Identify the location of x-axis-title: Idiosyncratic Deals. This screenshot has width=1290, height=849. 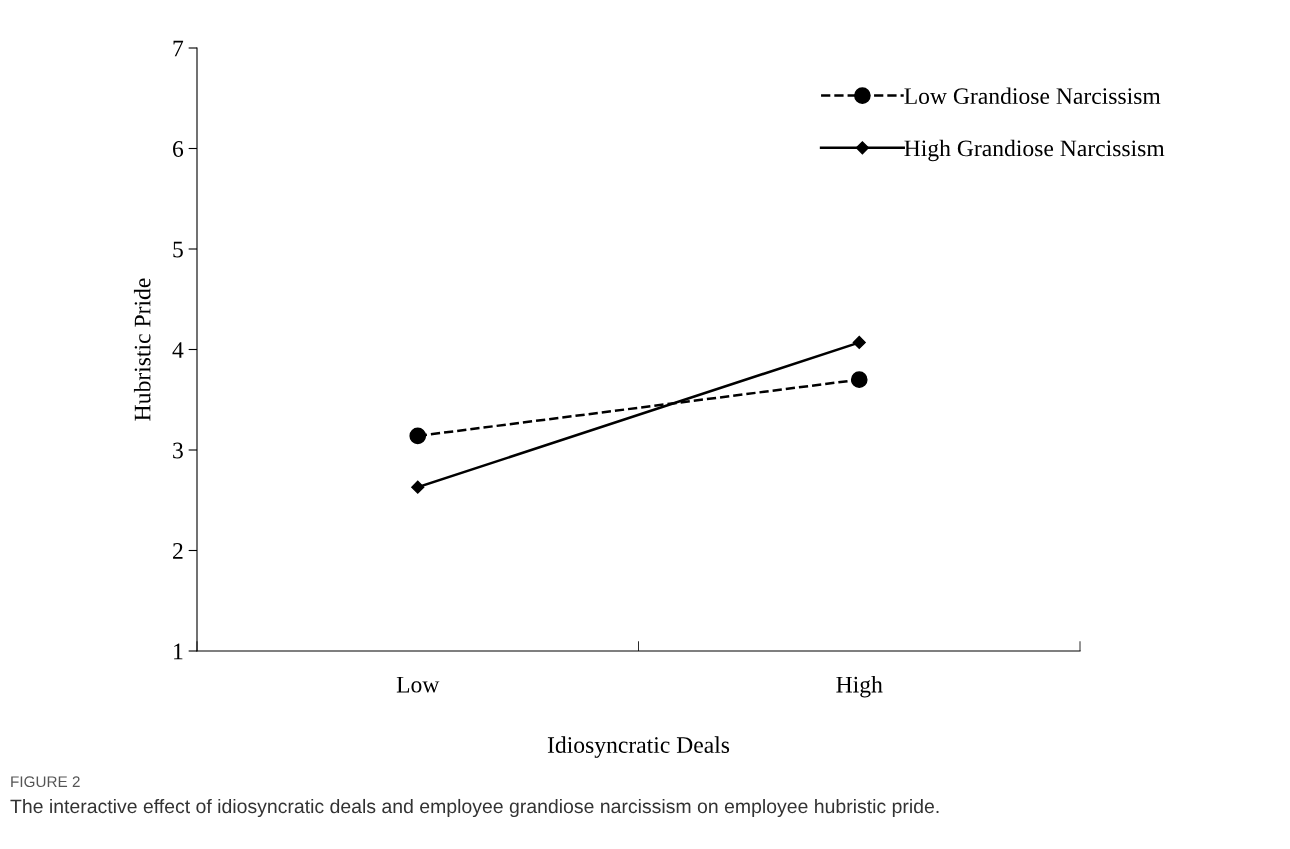
(638, 747).